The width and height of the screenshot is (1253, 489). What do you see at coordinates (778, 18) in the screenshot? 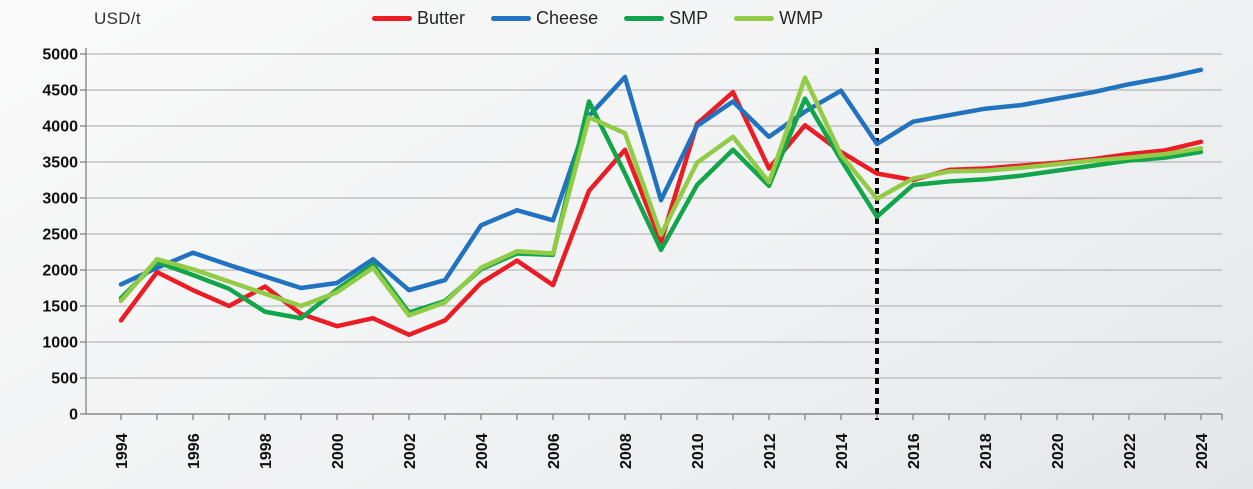
I see `legend-item-wmp: WMP` at bounding box center [778, 18].